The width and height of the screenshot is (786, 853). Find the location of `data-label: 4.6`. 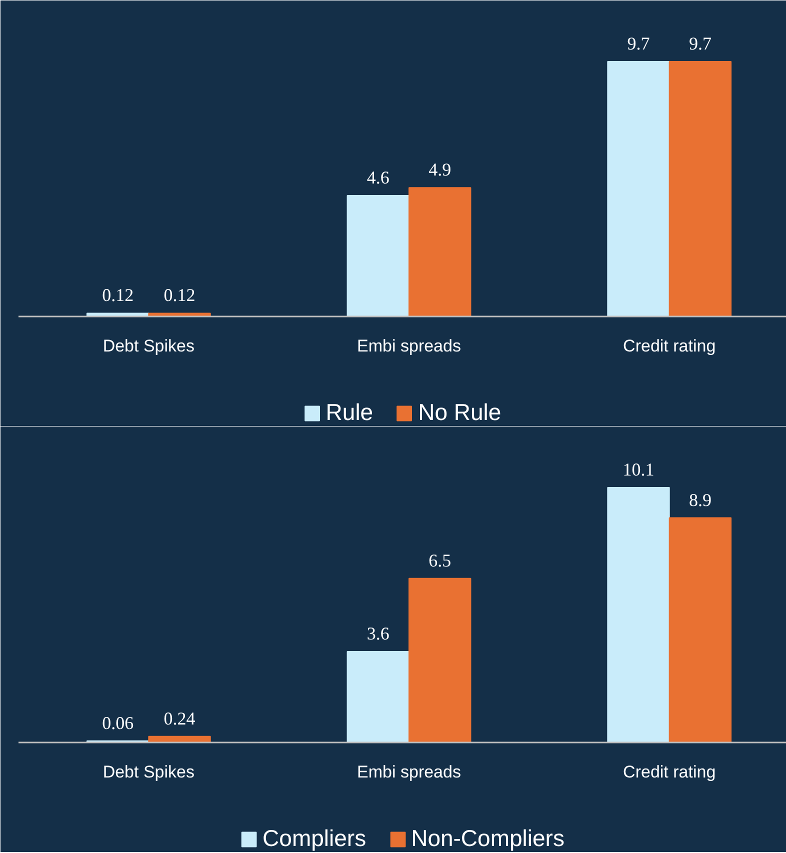

data-label: 4.6 is located at coordinates (378, 178).